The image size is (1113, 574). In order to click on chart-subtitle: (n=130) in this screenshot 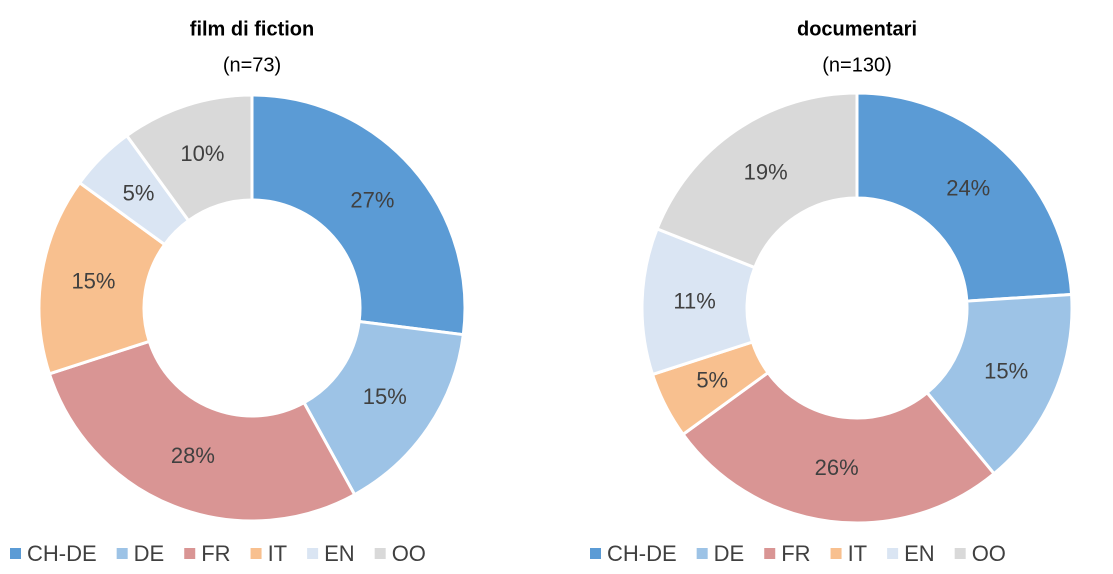, I will do `click(857, 65)`.